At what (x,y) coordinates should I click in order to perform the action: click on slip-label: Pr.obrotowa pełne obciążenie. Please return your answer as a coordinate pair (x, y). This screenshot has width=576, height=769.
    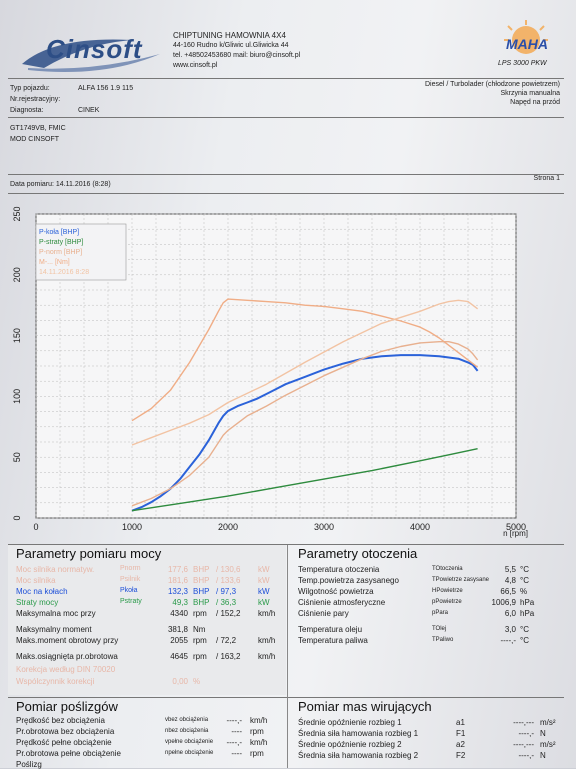
    Looking at the image, I should click on (68, 753).